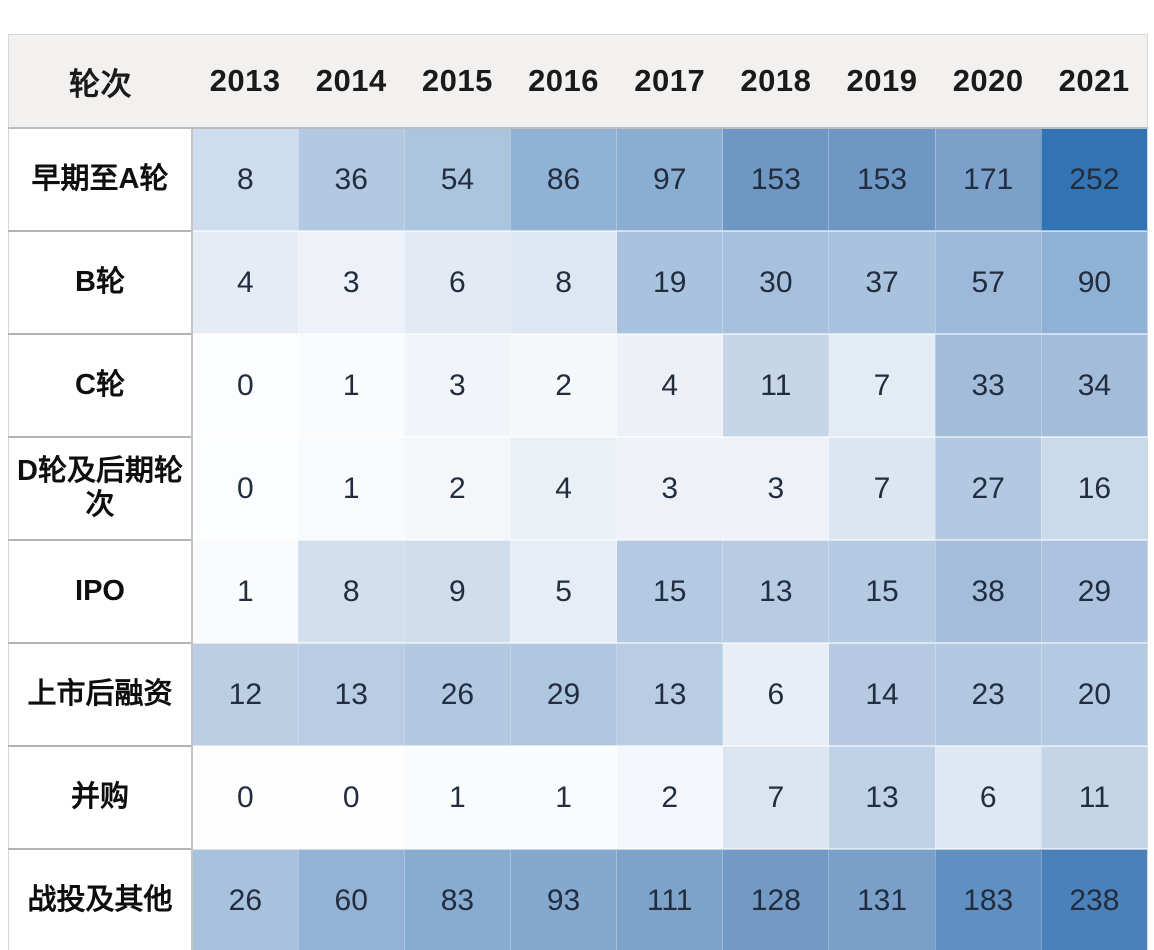  Describe the element at coordinates (669, 899) in the screenshot. I see `data-cell: 111` at that location.